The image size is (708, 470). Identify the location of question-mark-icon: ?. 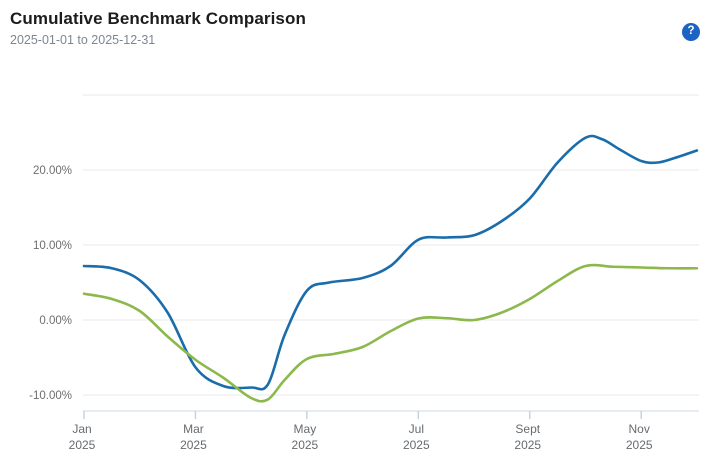
(691, 31).